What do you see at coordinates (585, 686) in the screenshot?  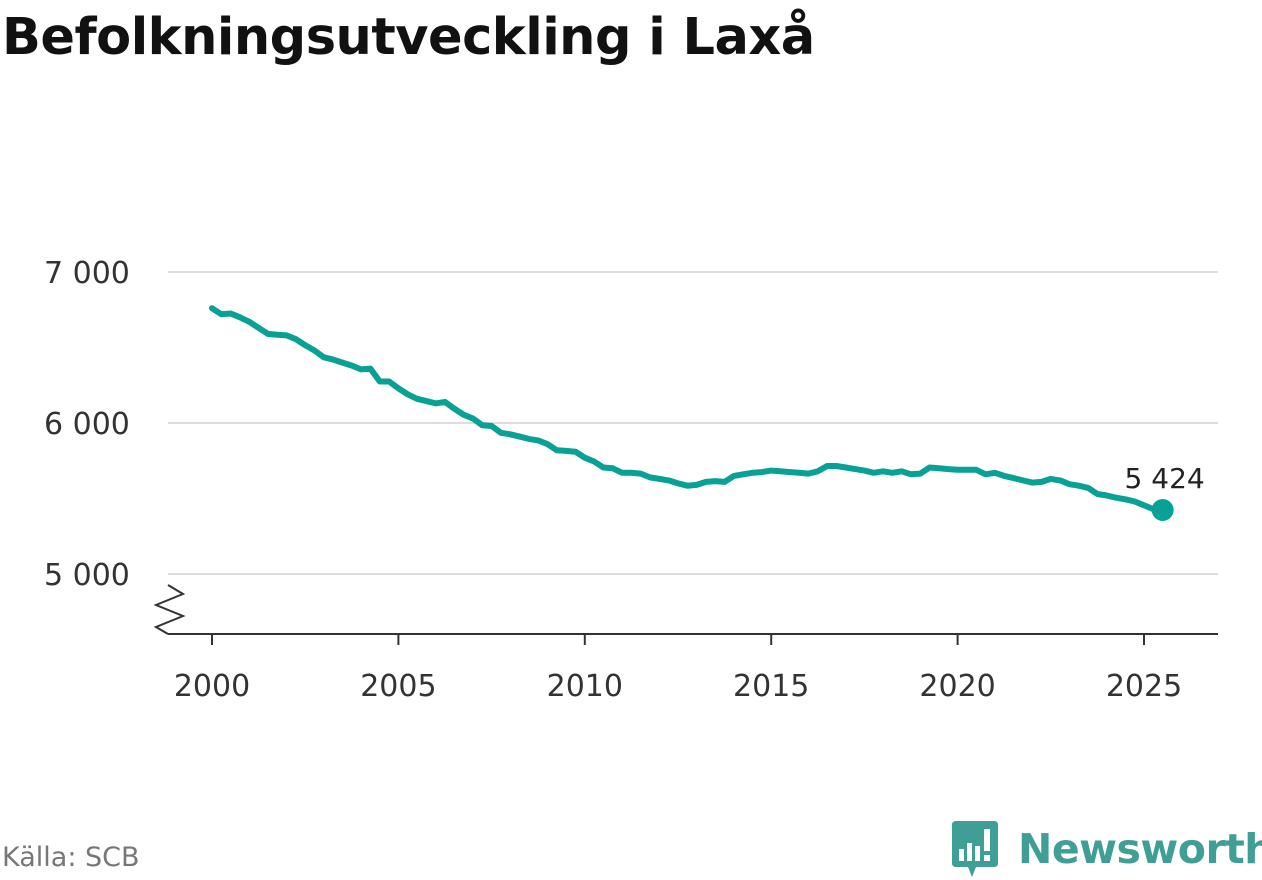 I see `x-tick-label: 2010` at bounding box center [585, 686].